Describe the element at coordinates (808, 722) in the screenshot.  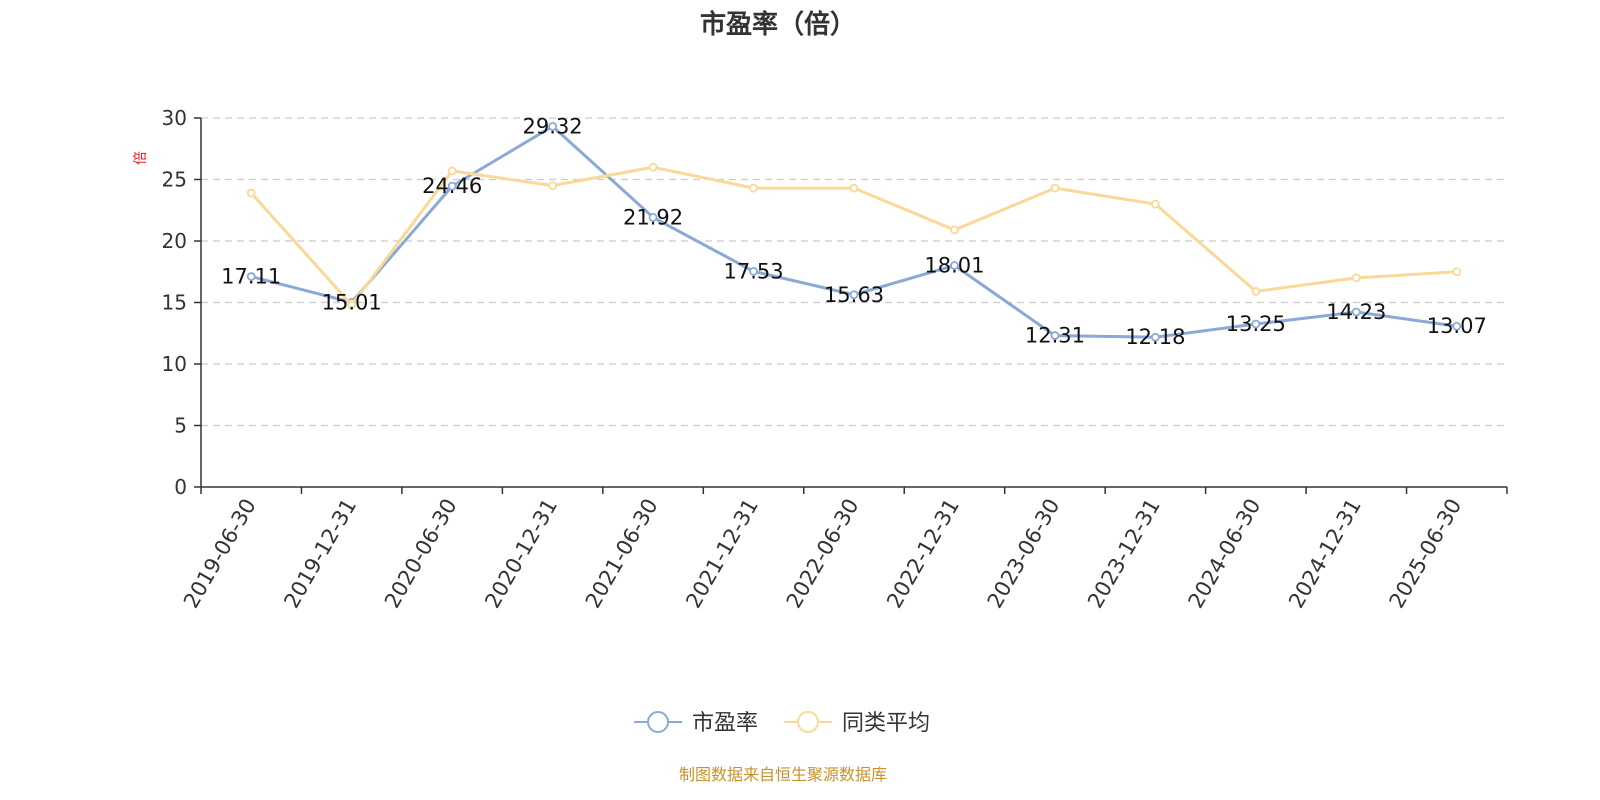
I see `legend-marker-peer-average` at that location.